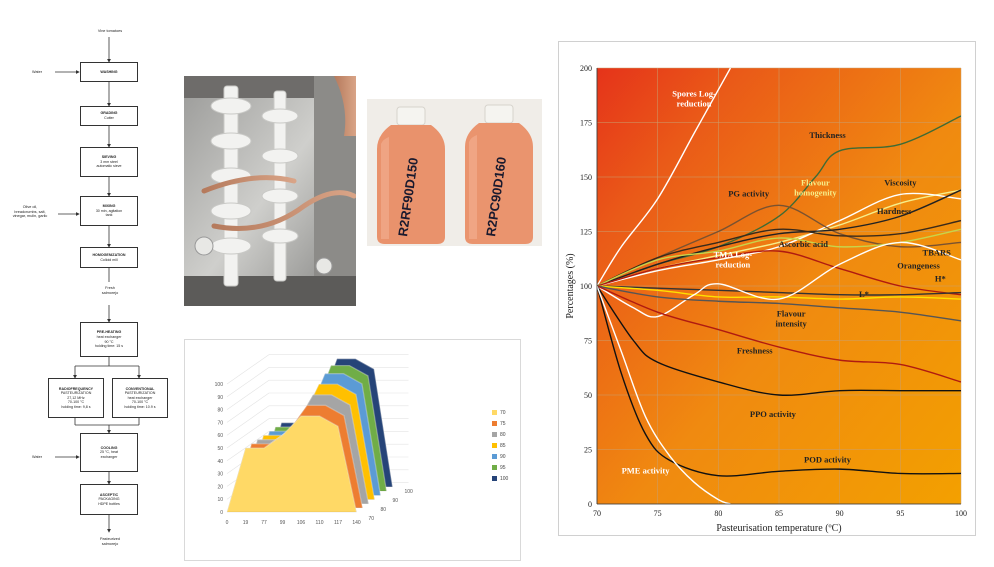 The image size is (994, 567). I want to click on chart3d-y-tick: 100, so click(219, 385).